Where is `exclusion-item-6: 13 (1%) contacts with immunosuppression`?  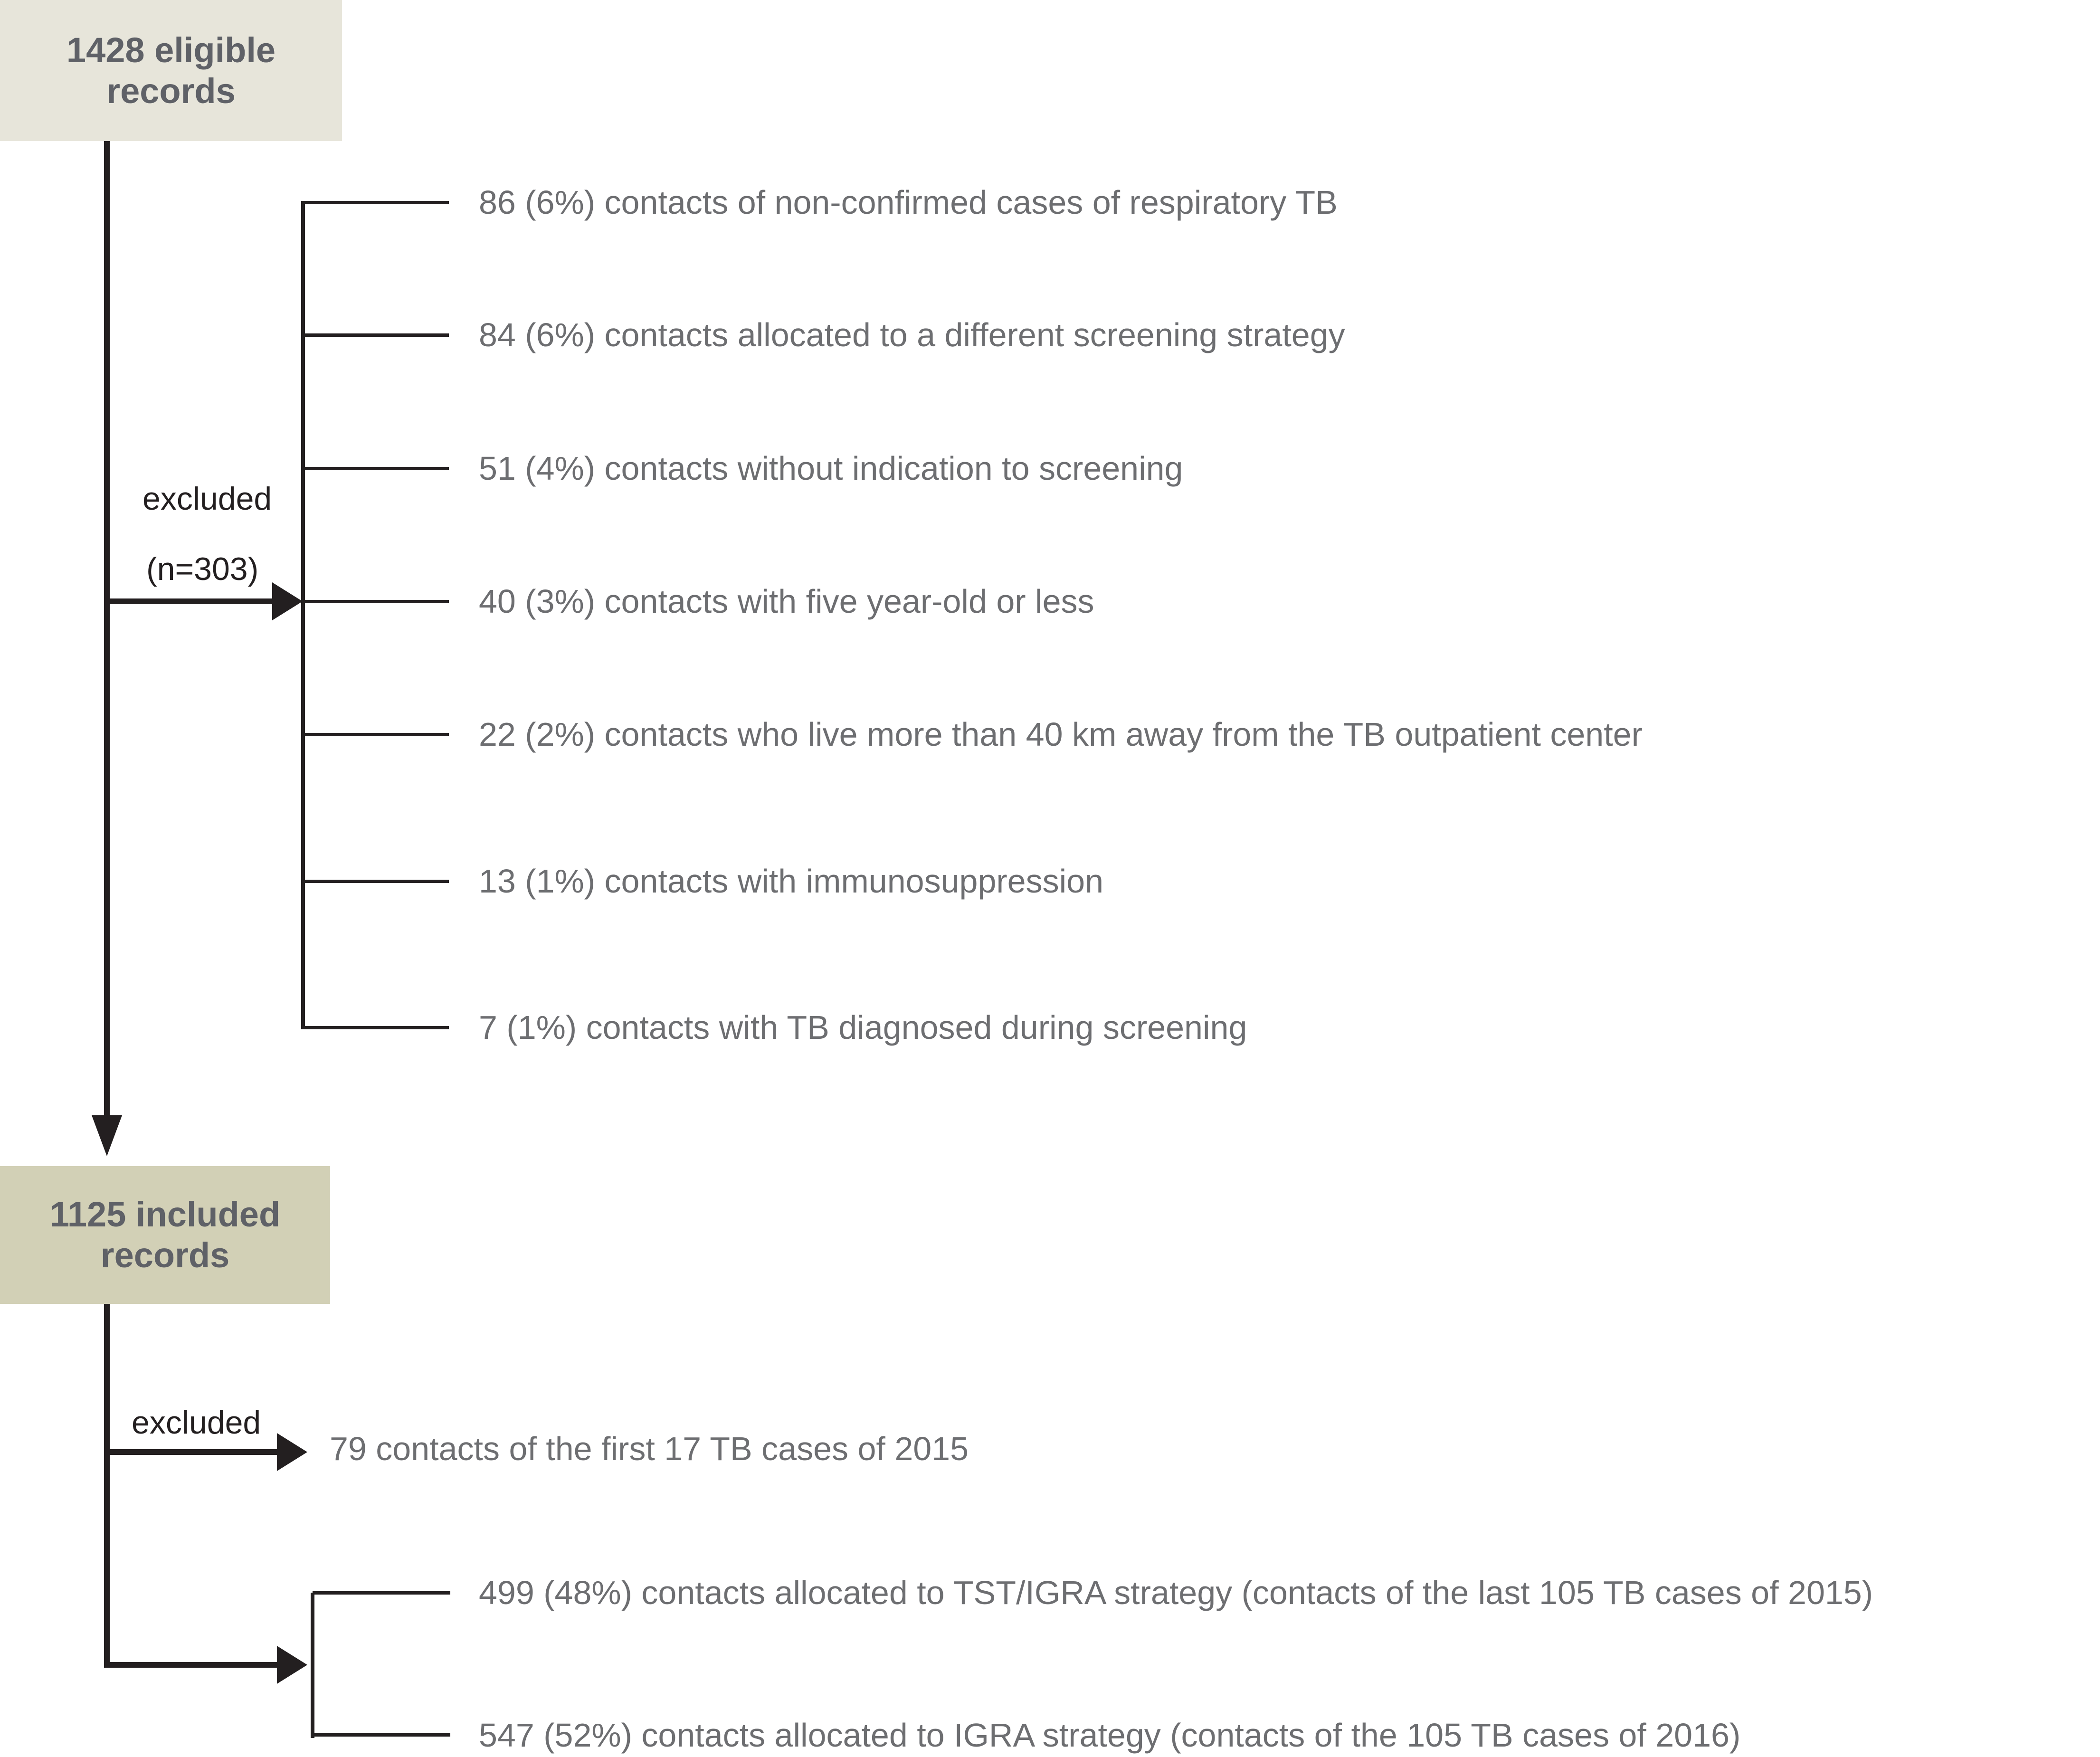 exclusion-item-6: 13 (1%) contacts with immunosuppression is located at coordinates (791, 882).